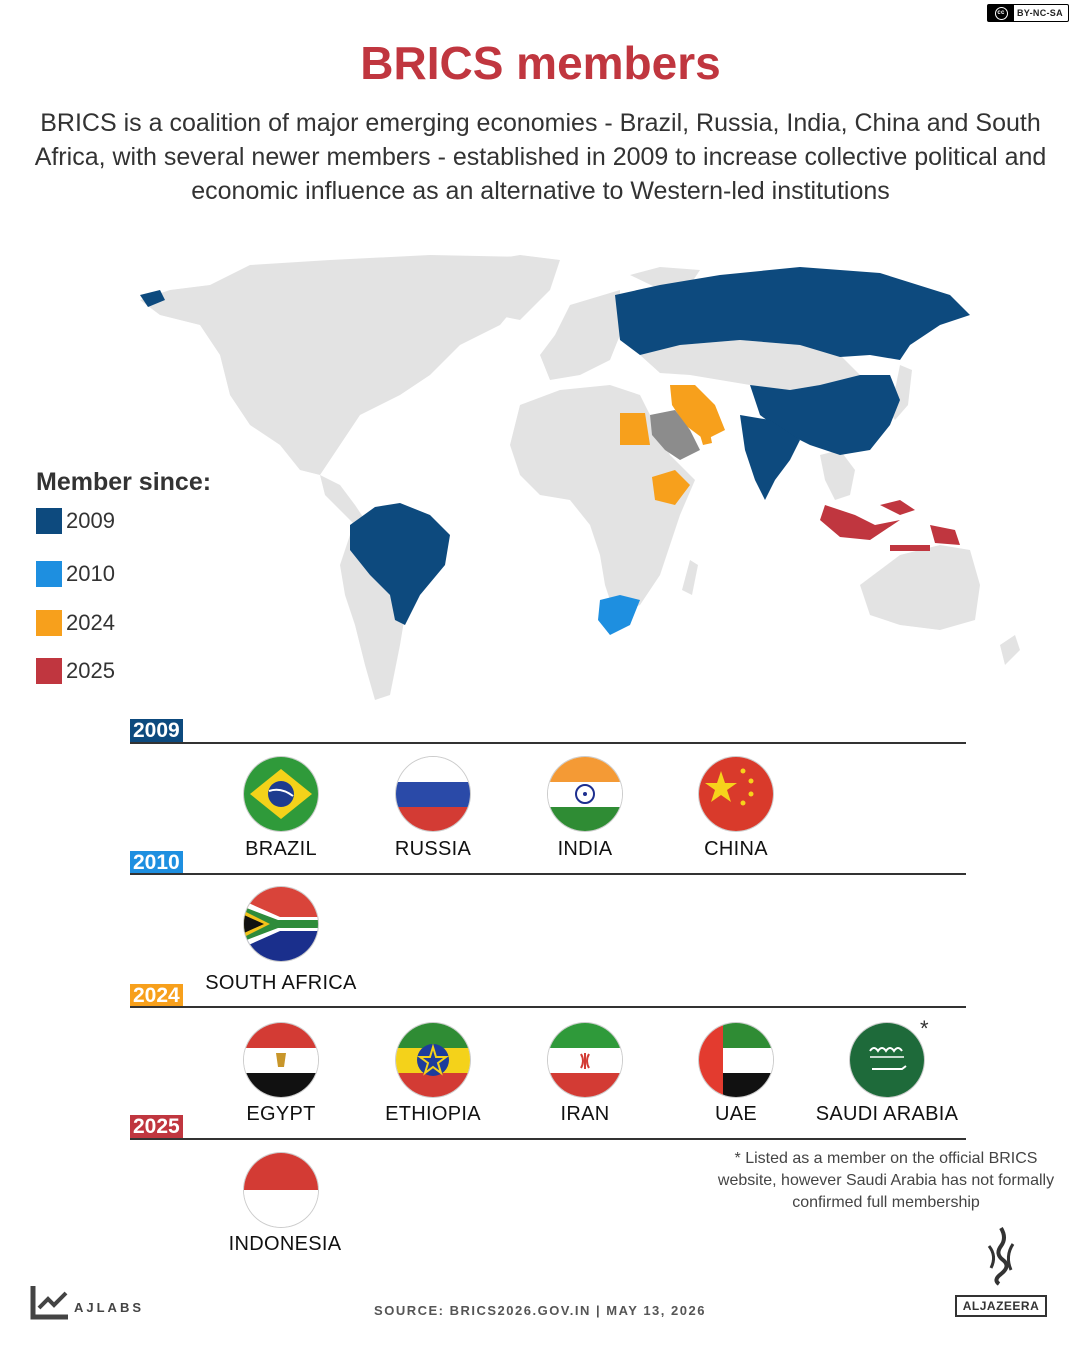 Image resolution: width=1081 pixels, height=1351 pixels. I want to click on country-label: IRAN, so click(585, 1114).